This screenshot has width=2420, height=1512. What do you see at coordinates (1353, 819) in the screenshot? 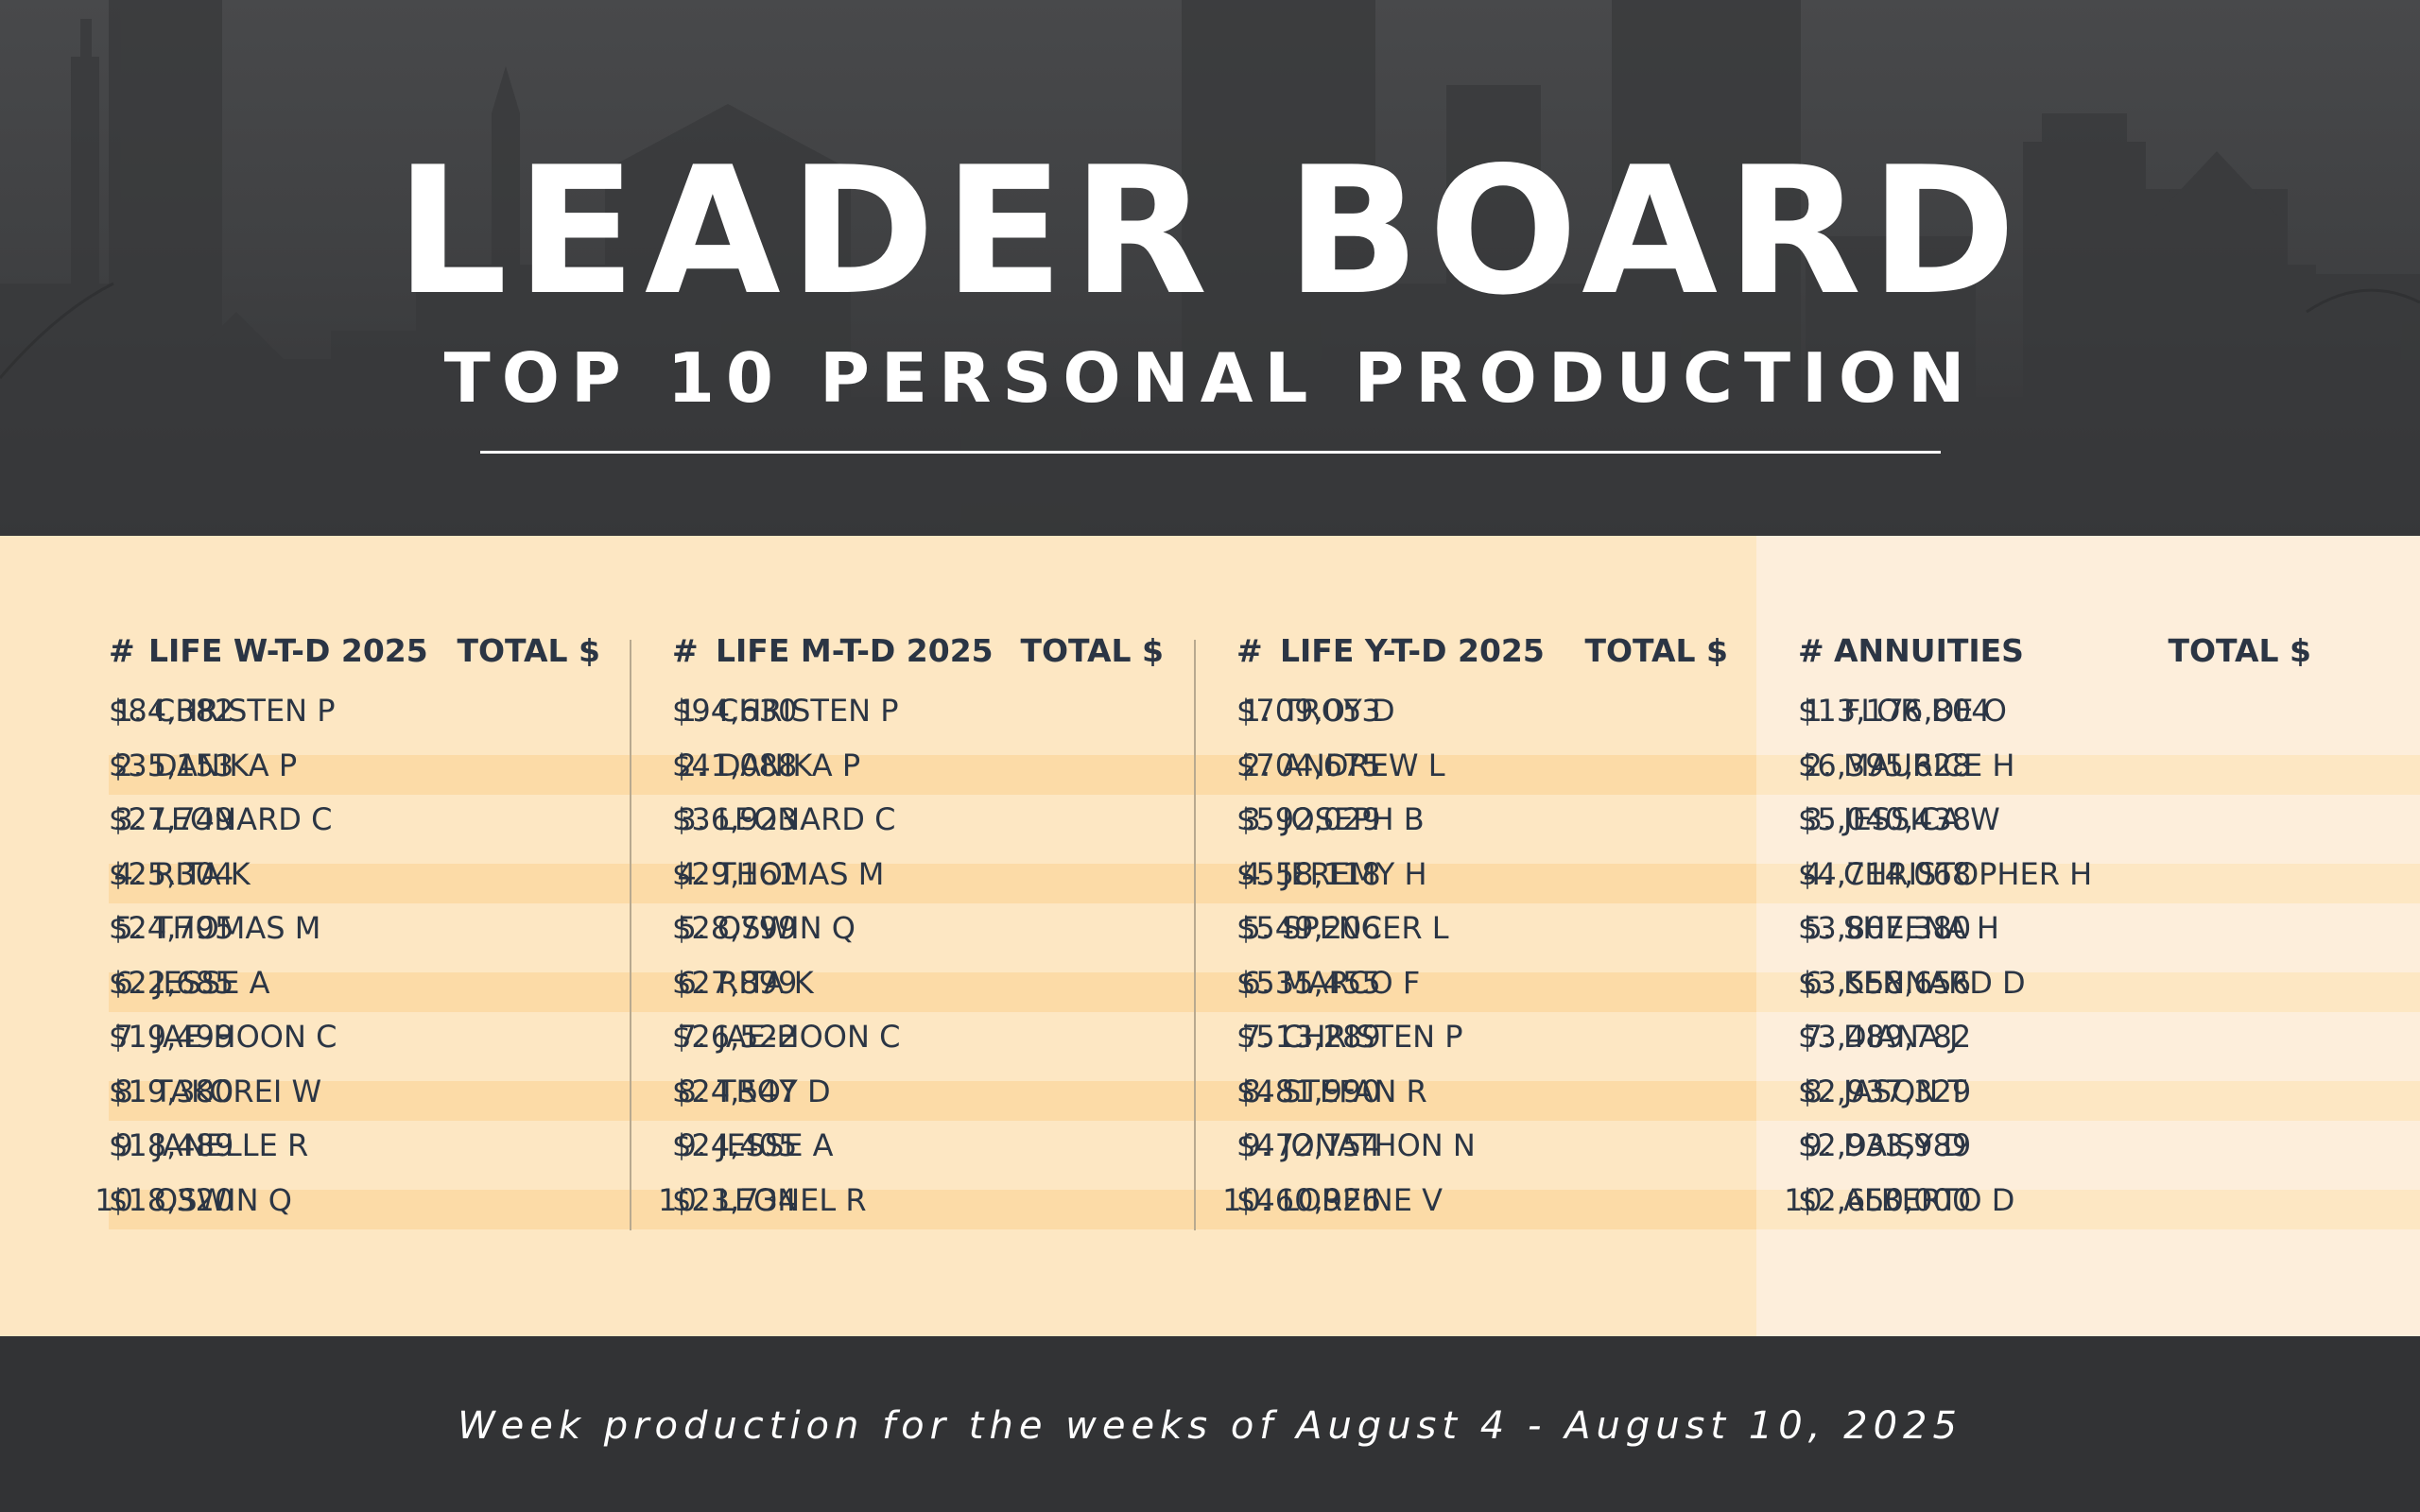
I see `leader-name: JOSEPH B` at bounding box center [1353, 819].